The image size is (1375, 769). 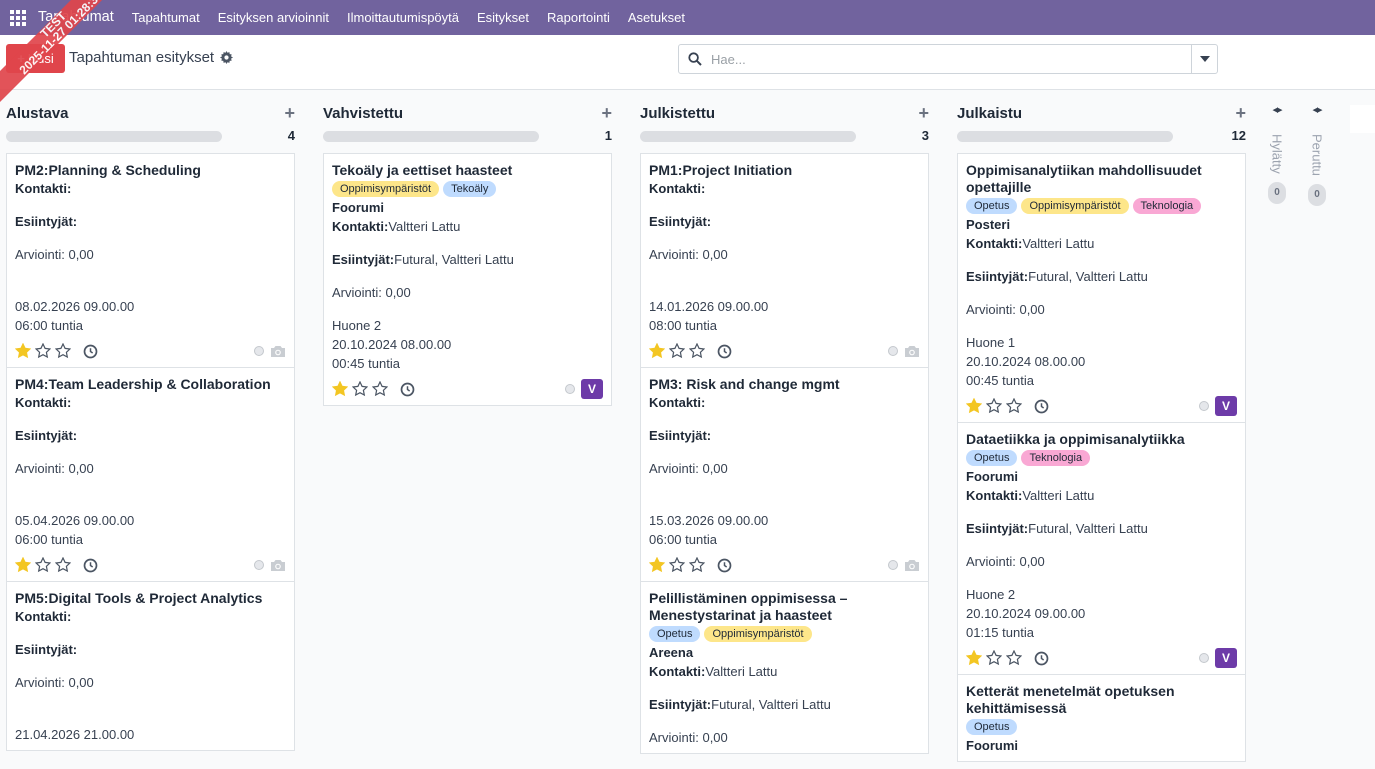 What do you see at coordinates (1277, 178) in the screenshot?
I see `folded-column-hylatty: ◂▸ Hylätty 0` at bounding box center [1277, 178].